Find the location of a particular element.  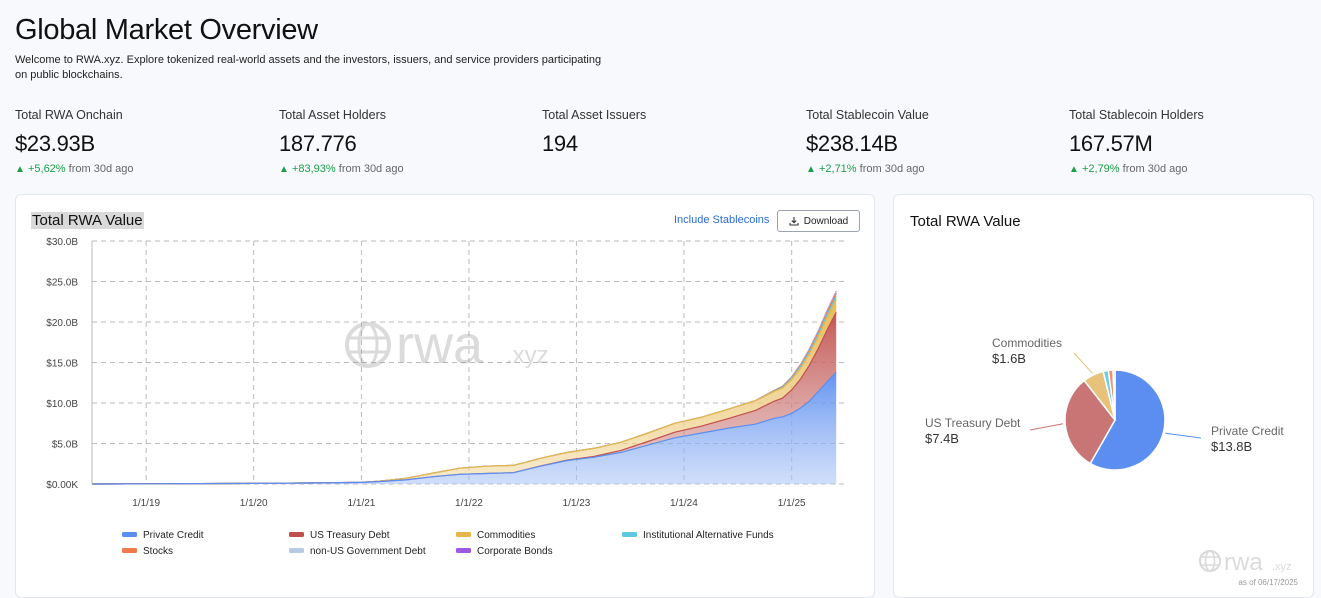

download-button: Download is located at coordinates (818, 221).